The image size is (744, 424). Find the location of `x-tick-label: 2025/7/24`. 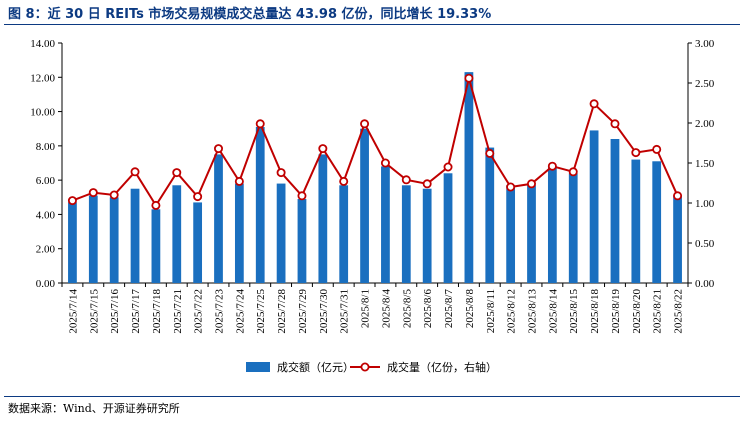

x-tick-label: 2025/7/24 is located at coordinates (240, 311).